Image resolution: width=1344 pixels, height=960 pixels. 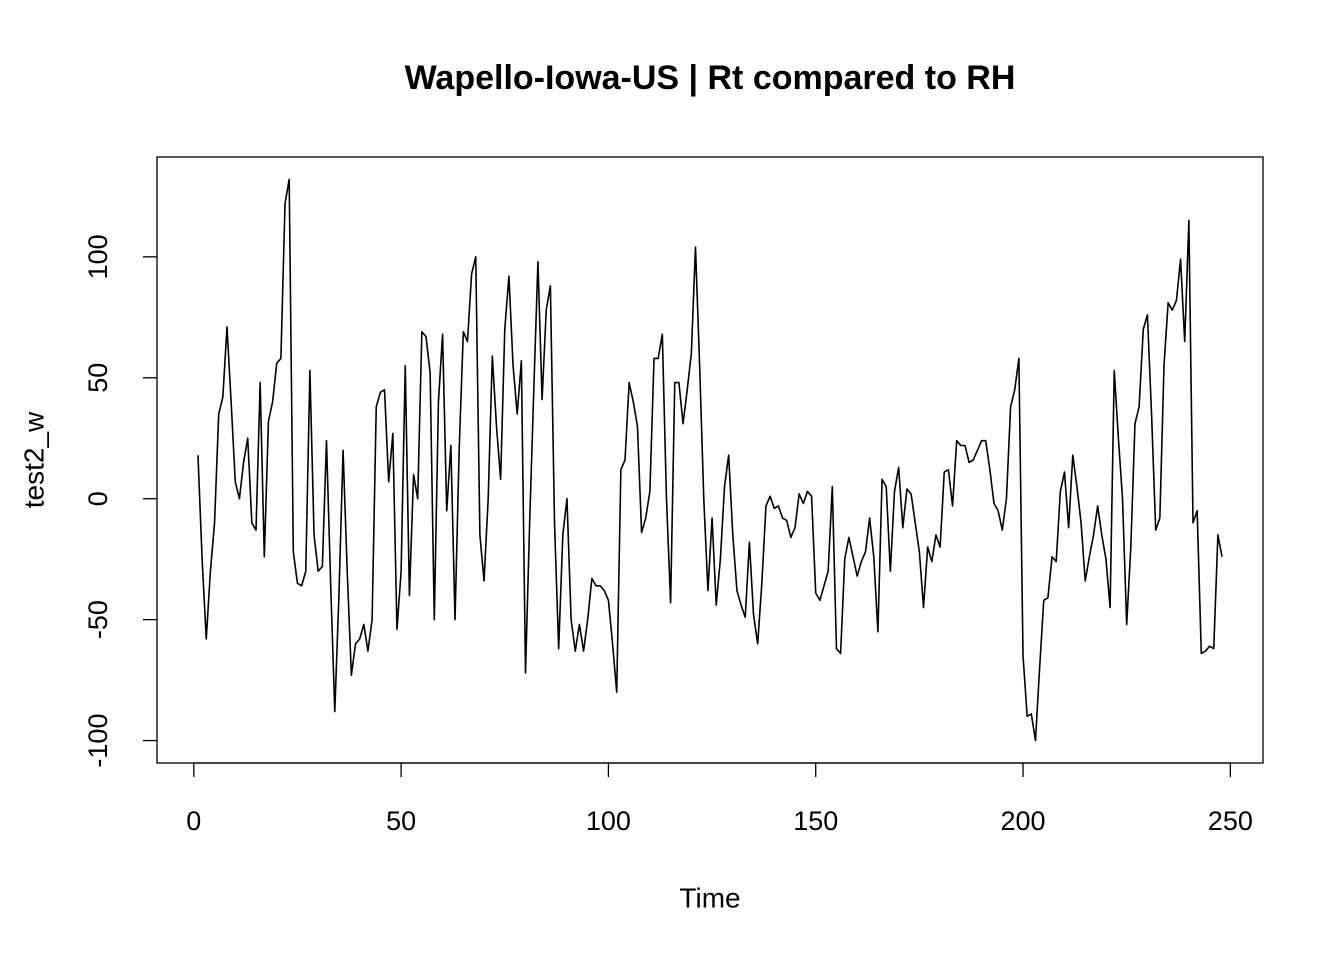 I want to click on y-tick-label: 50, so click(x=98, y=378).